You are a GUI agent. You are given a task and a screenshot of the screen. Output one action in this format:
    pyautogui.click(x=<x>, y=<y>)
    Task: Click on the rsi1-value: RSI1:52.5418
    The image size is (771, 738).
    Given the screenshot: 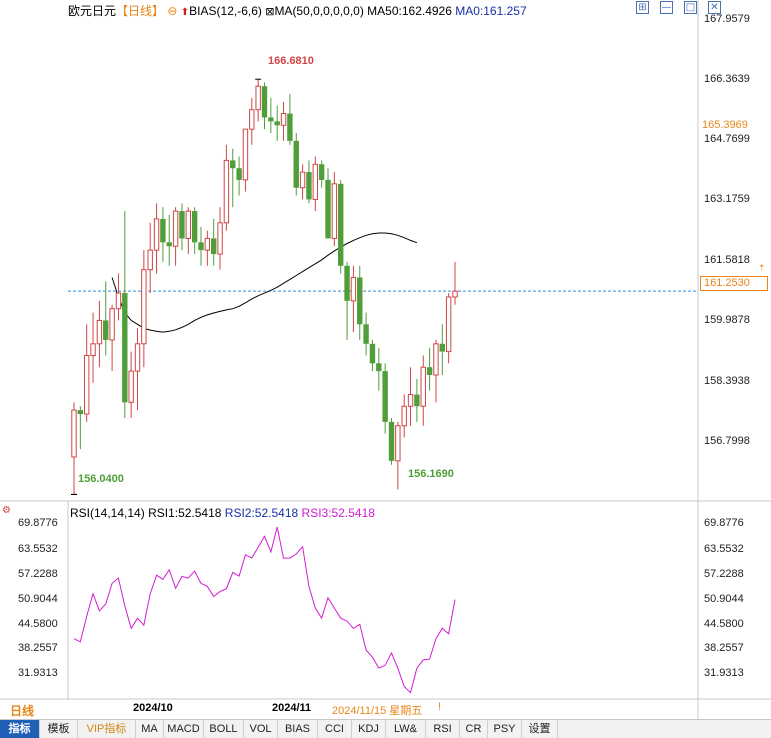 What is the action you would take?
    pyautogui.click(x=185, y=513)
    